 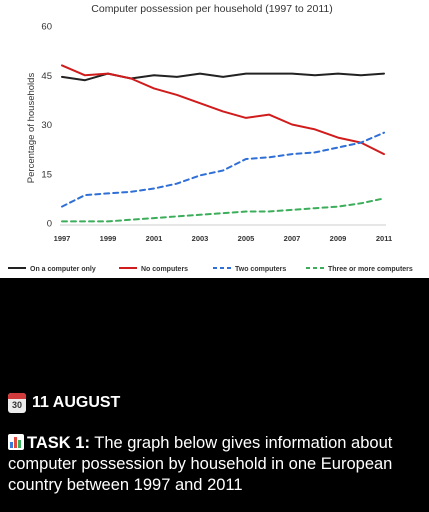 I want to click on legend-label: On a computer only, so click(x=63, y=269).